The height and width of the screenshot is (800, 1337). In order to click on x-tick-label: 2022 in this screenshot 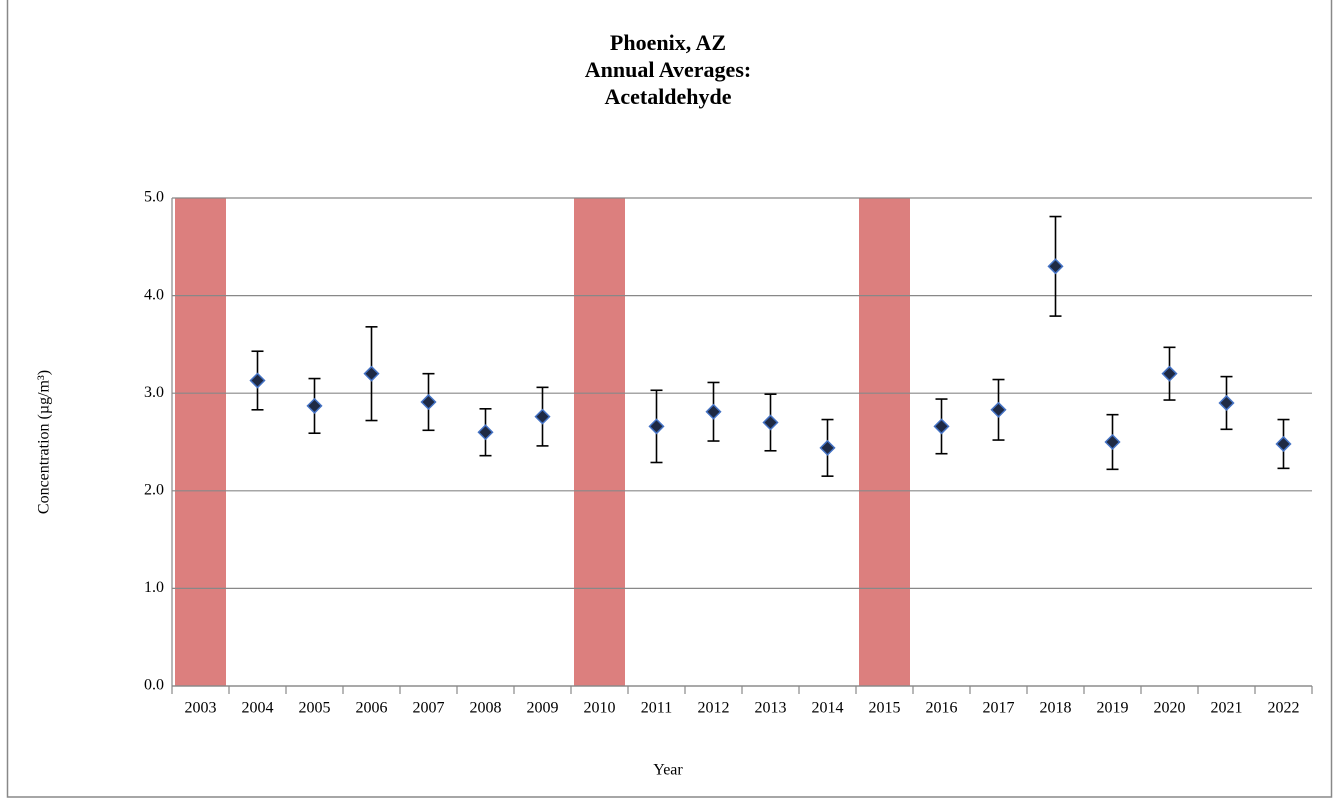, I will do `click(1284, 708)`.